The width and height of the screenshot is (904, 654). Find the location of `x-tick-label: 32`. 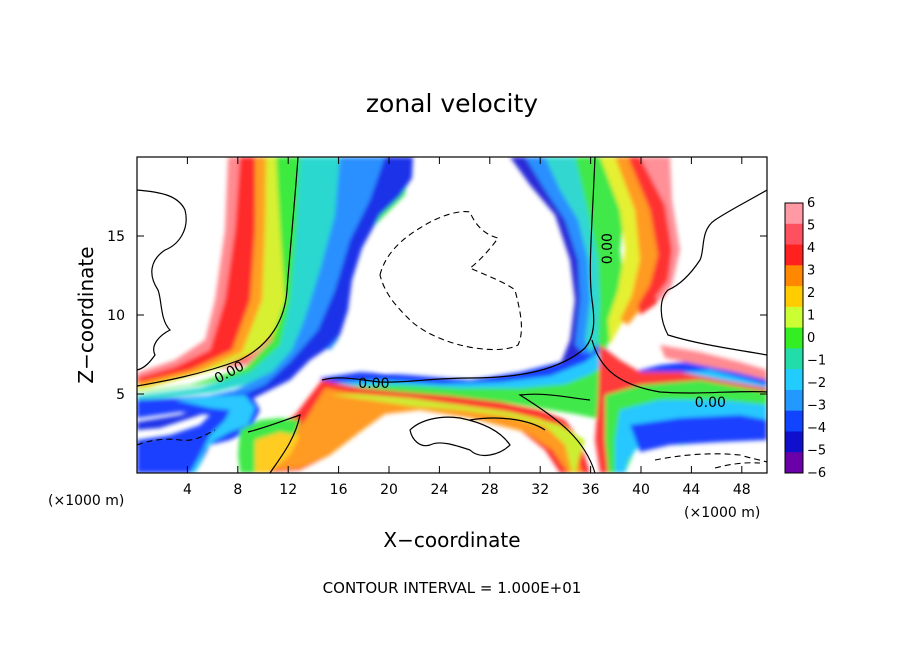

x-tick-label: 32 is located at coordinates (540, 490).